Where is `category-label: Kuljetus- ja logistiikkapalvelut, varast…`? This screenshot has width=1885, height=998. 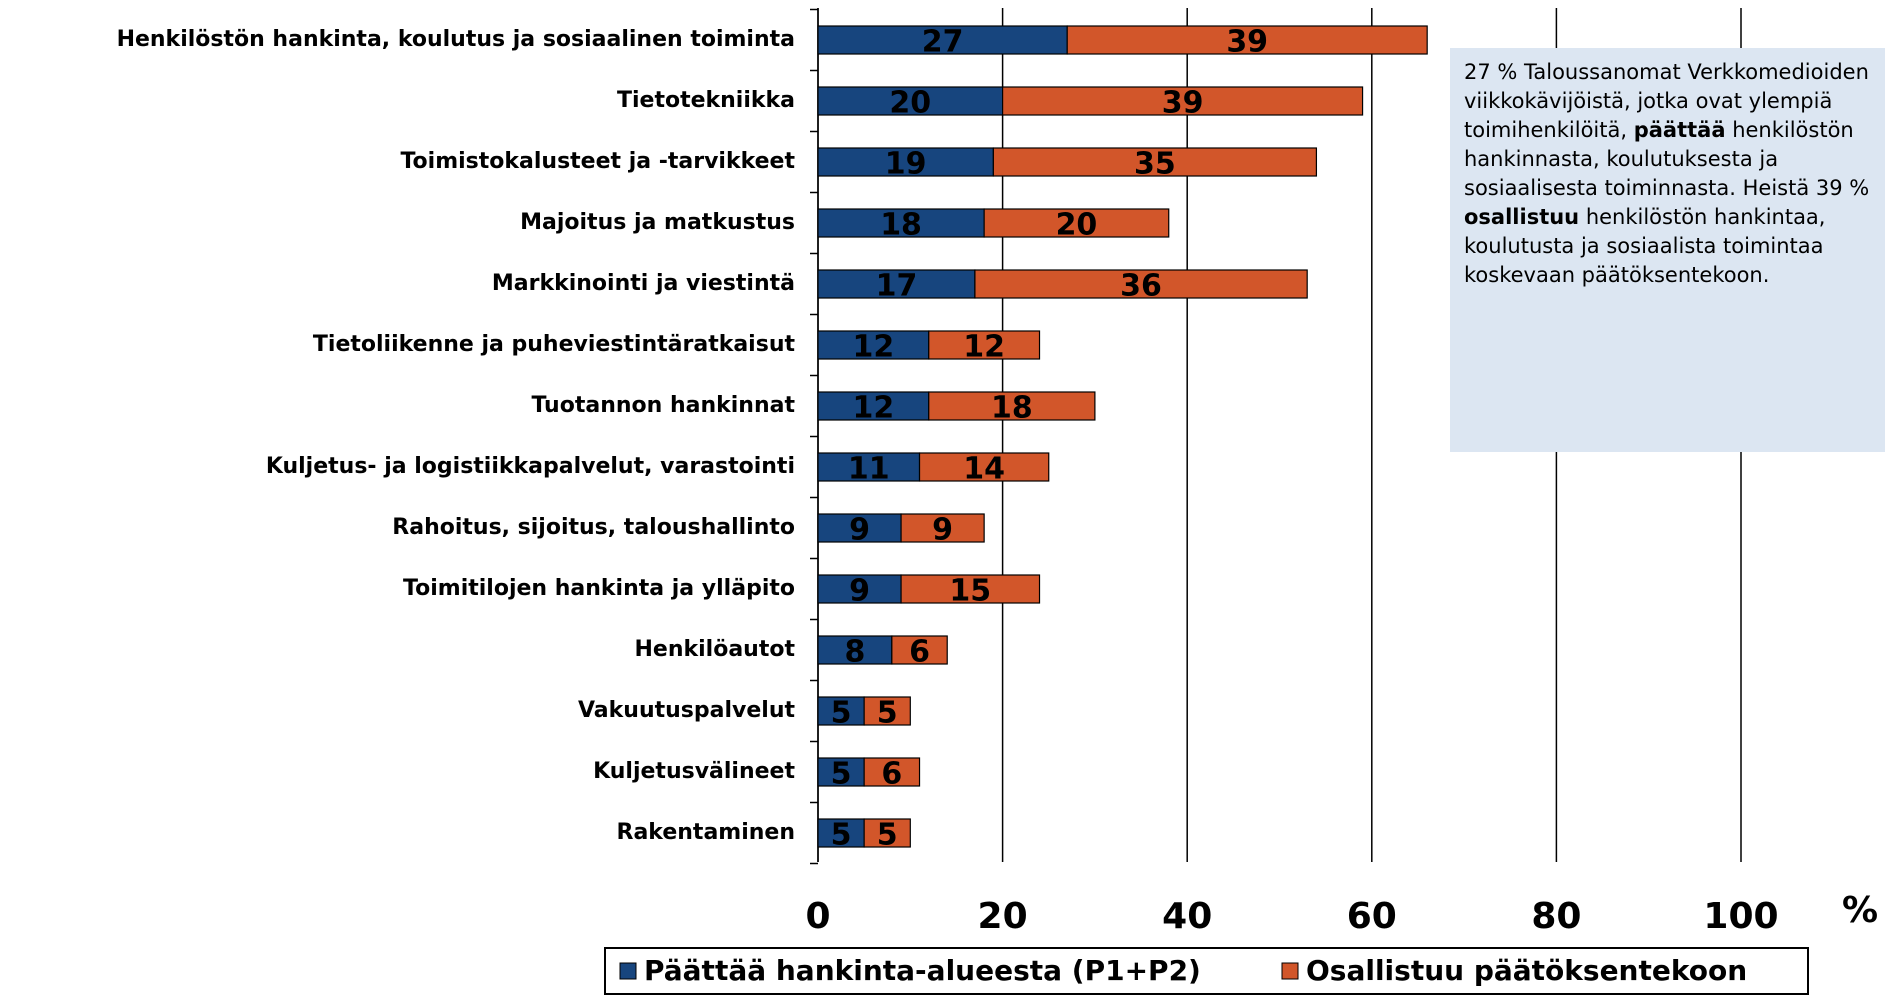
category-label: Kuljetus- ja logistiikkapalvelut, varast… is located at coordinates (530, 466).